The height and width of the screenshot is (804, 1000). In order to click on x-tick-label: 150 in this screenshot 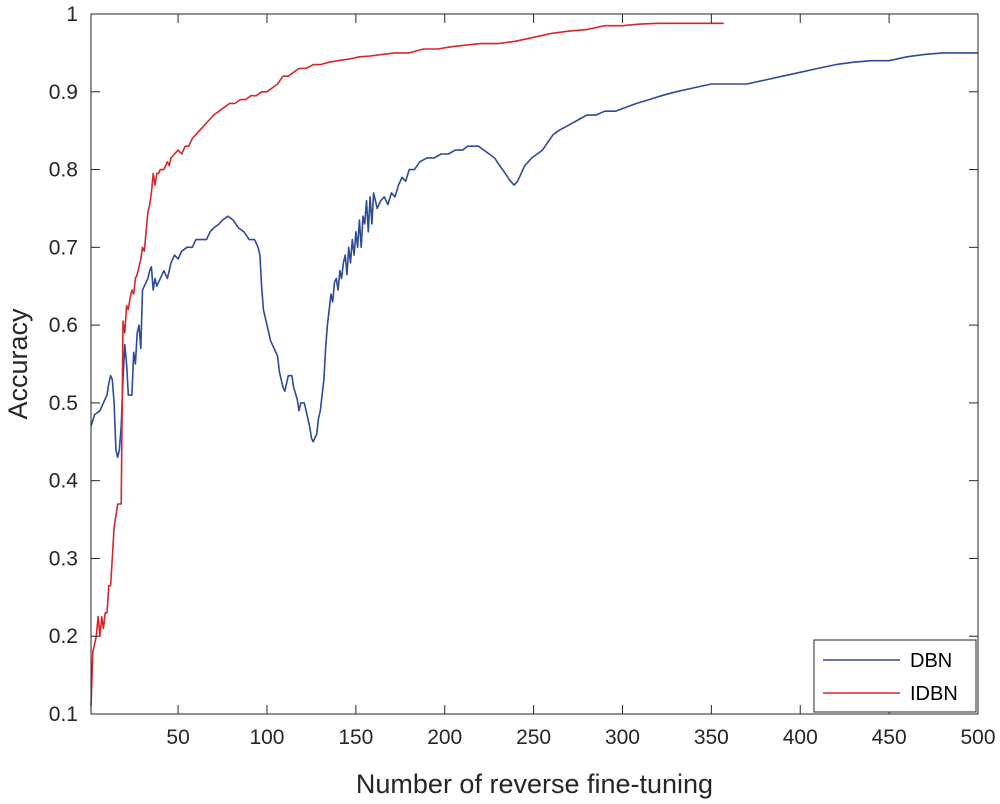, I will do `click(355, 737)`.